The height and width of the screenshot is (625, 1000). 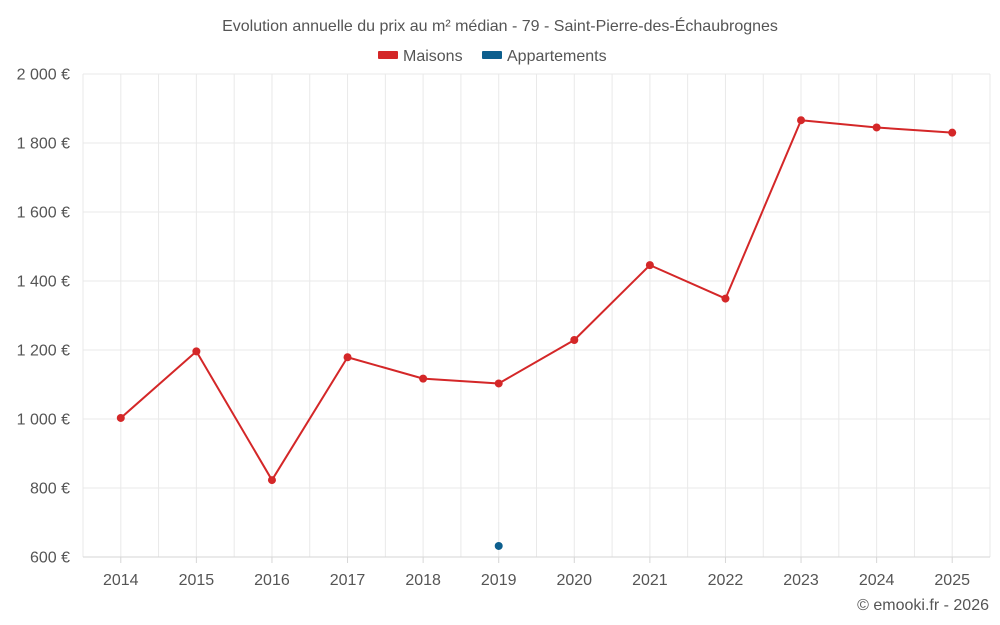 I want to click on credit-label: © emooki.fr - 2026, so click(x=923, y=605).